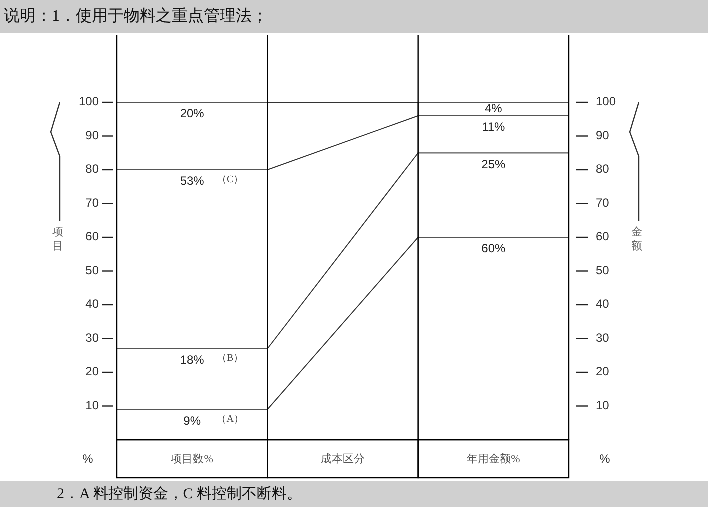 This screenshot has width=708, height=507. Describe the element at coordinates (603, 337) in the screenshot. I see `y2-tick-label: 30` at that location.